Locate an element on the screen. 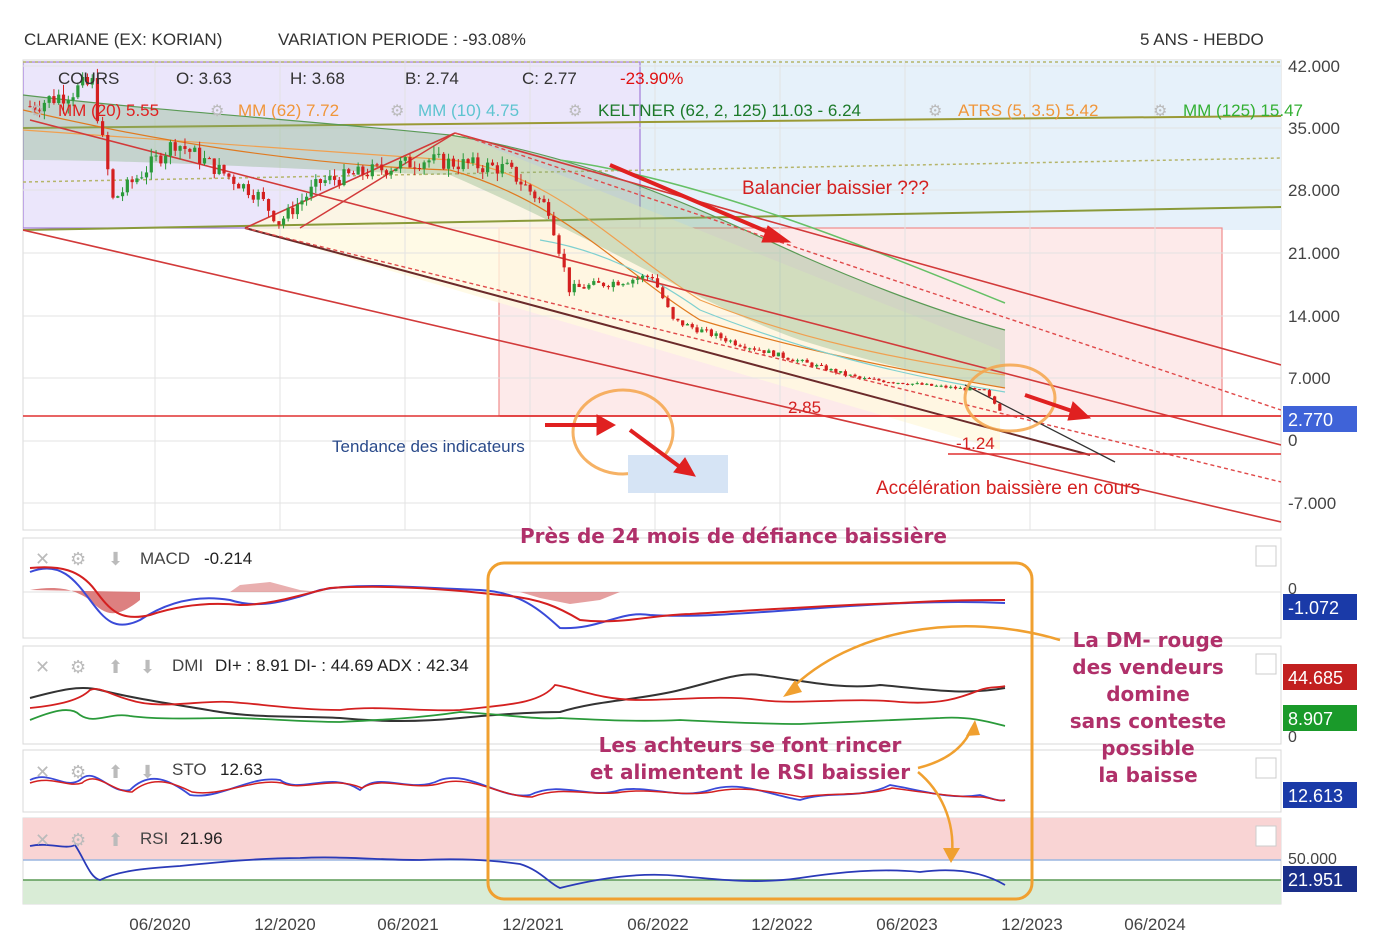 The width and height of the screenshot is (1376, 946). macd-badge-text: -1.072 is located at coordinates (1313, 608).